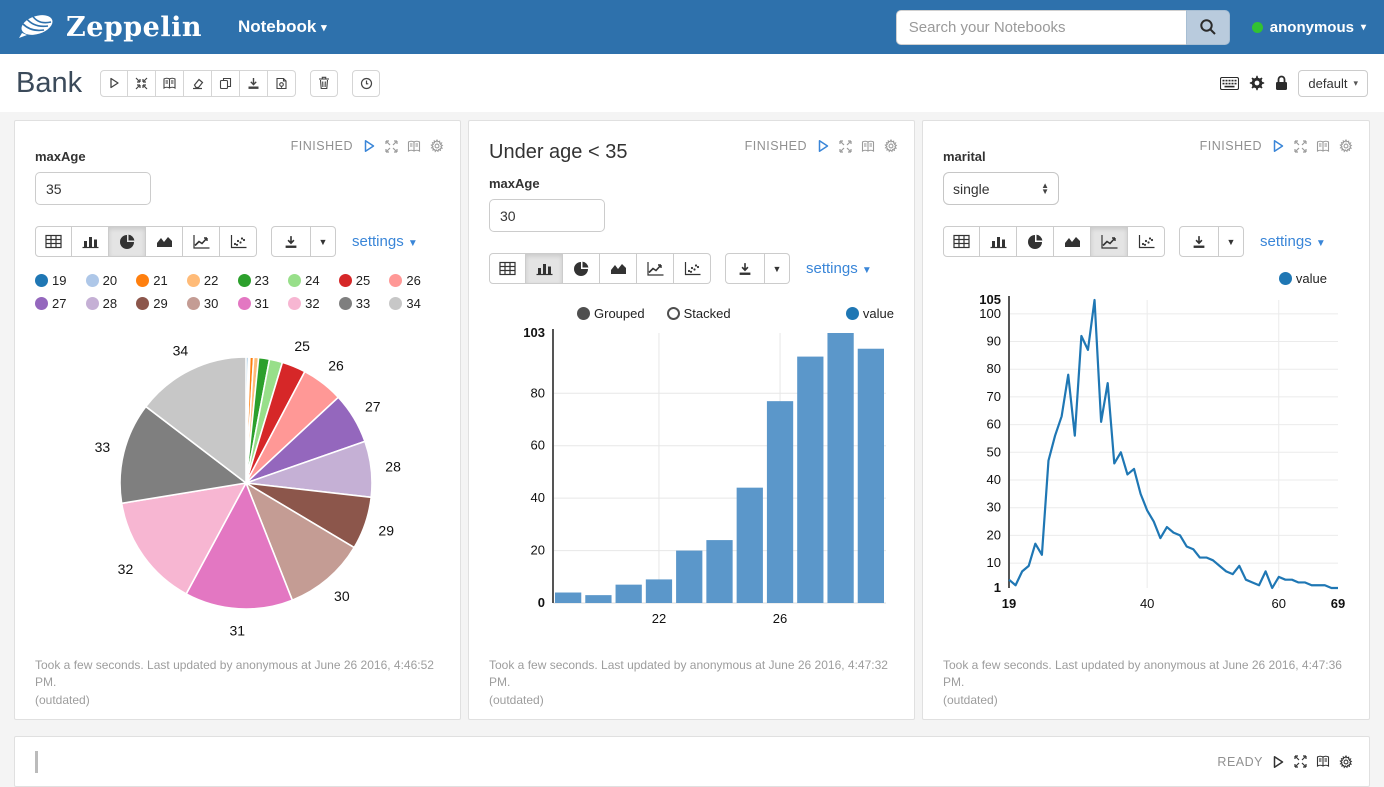  I want to click on legend-item: 22, so click(212, 280).